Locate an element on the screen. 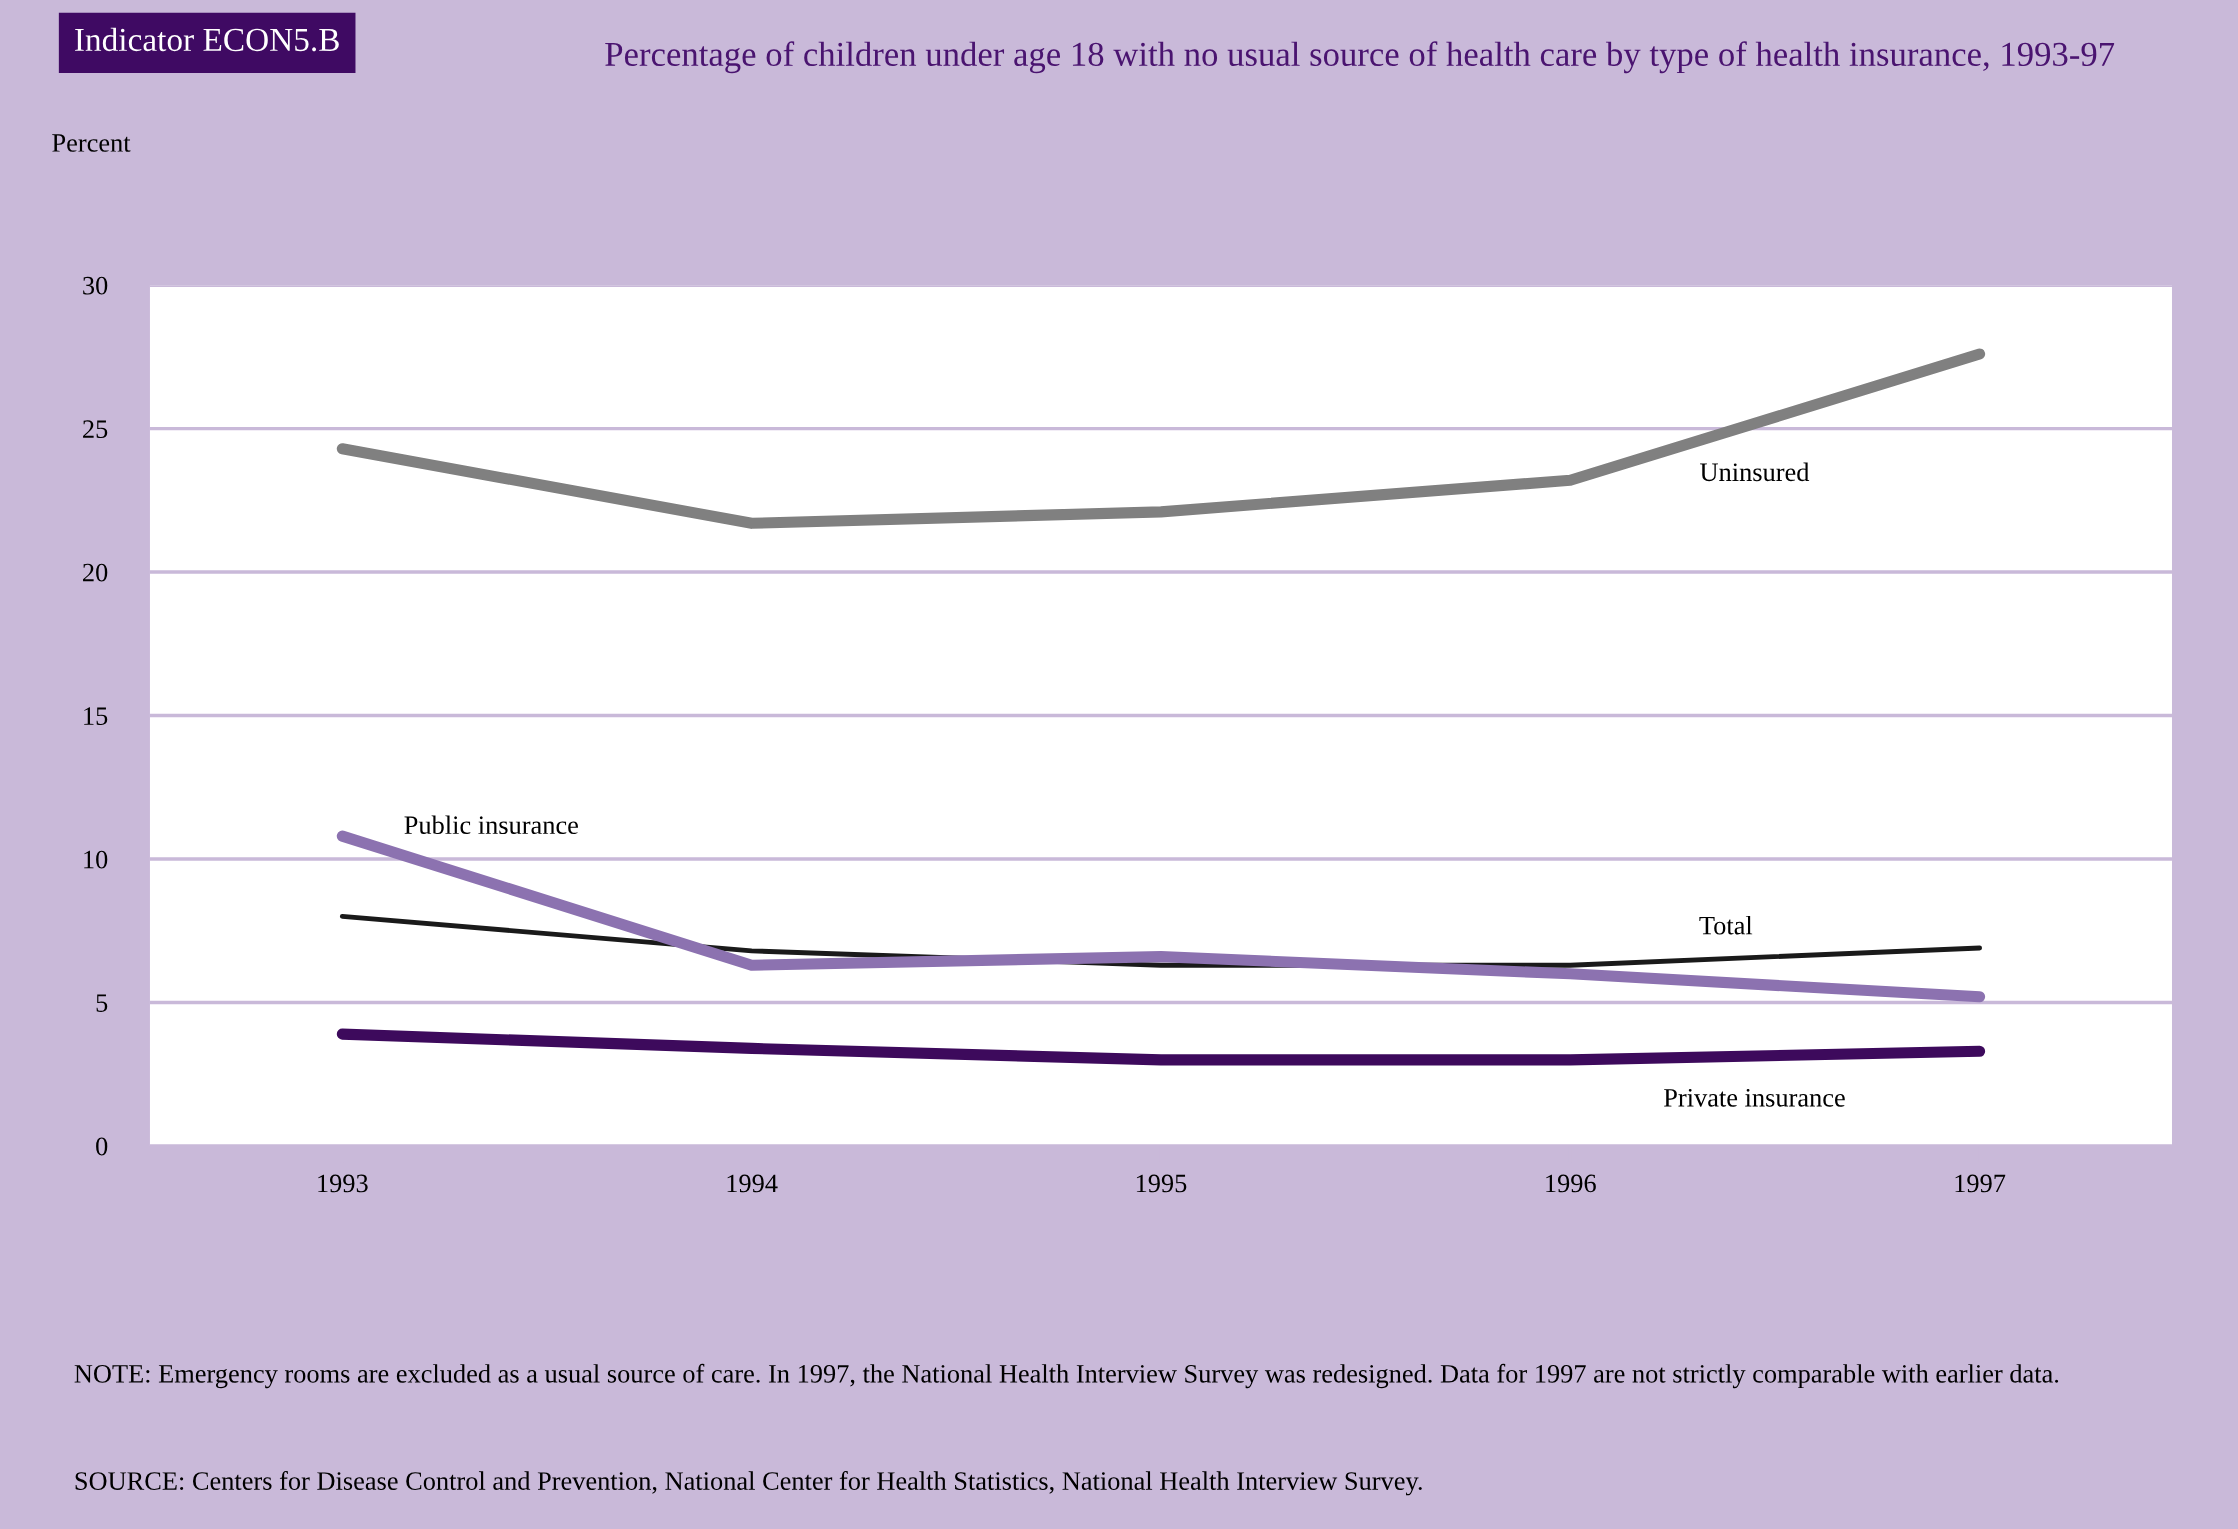 This screenshot has height=1529, width=2238. y-tick-label: 25 is located at coordinates (95, 429).